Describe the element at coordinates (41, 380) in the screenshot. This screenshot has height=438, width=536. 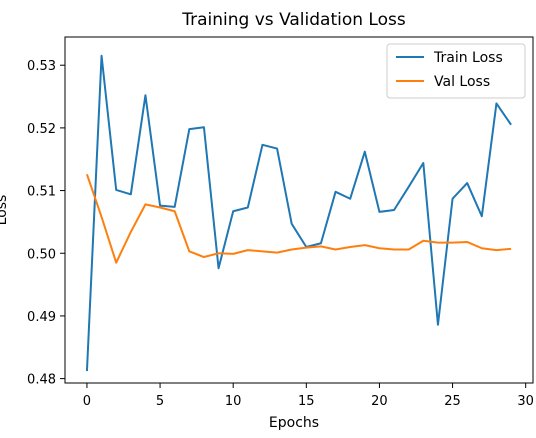
I see `y-tick-label: 0.48` at that location.